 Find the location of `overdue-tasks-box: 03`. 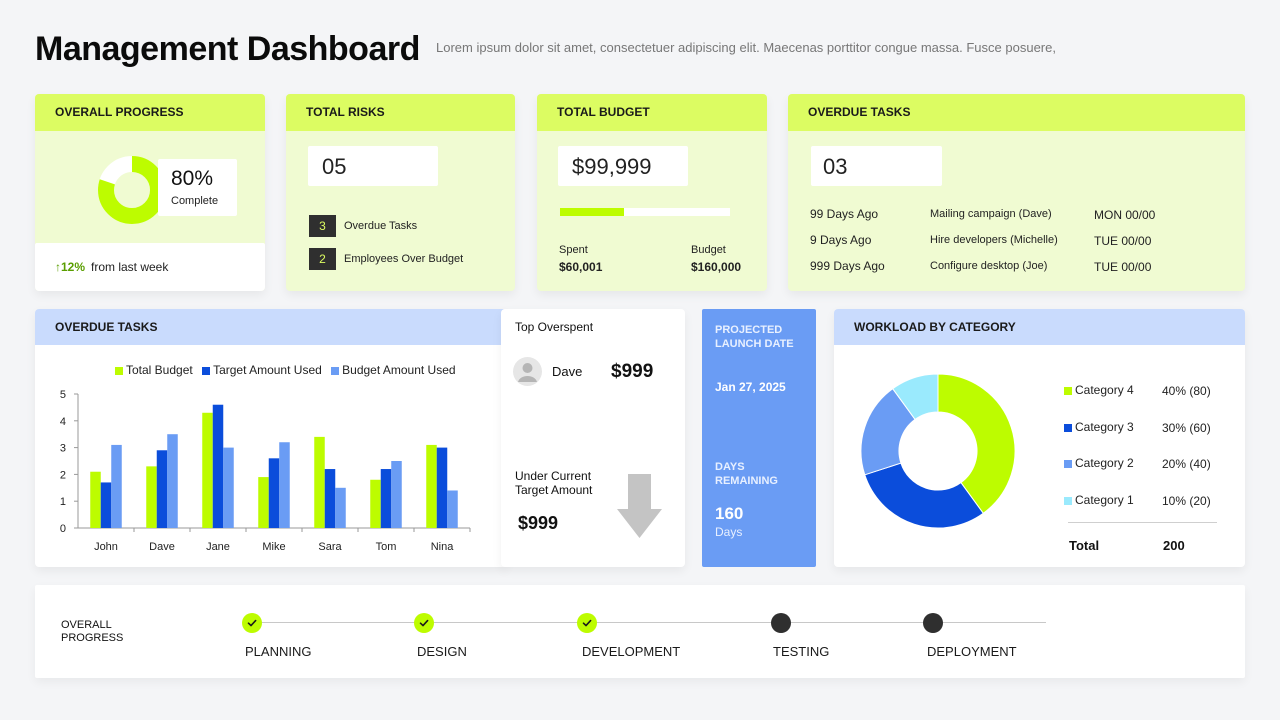

overdue-tasks-box: 03 is located at coordinates (876, 166).